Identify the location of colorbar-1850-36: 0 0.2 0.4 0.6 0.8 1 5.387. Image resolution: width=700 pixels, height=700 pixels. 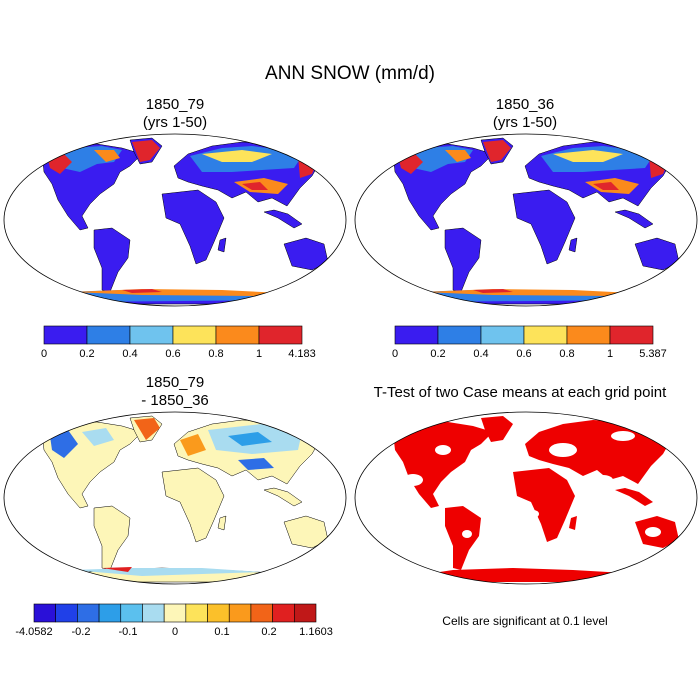
(529, 342).